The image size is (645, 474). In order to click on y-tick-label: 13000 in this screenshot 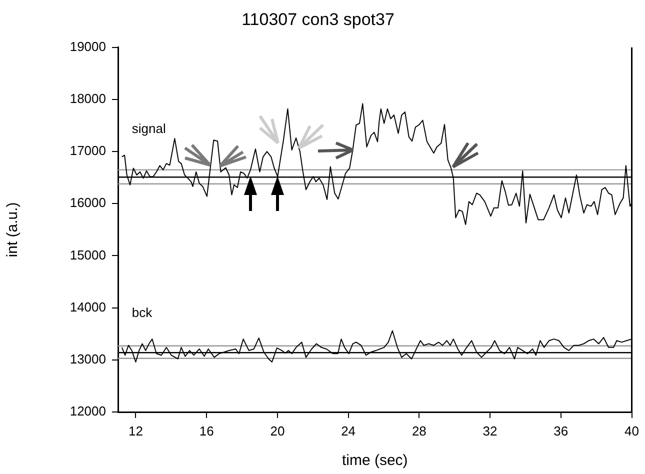, I will do `click(88, 358)`.